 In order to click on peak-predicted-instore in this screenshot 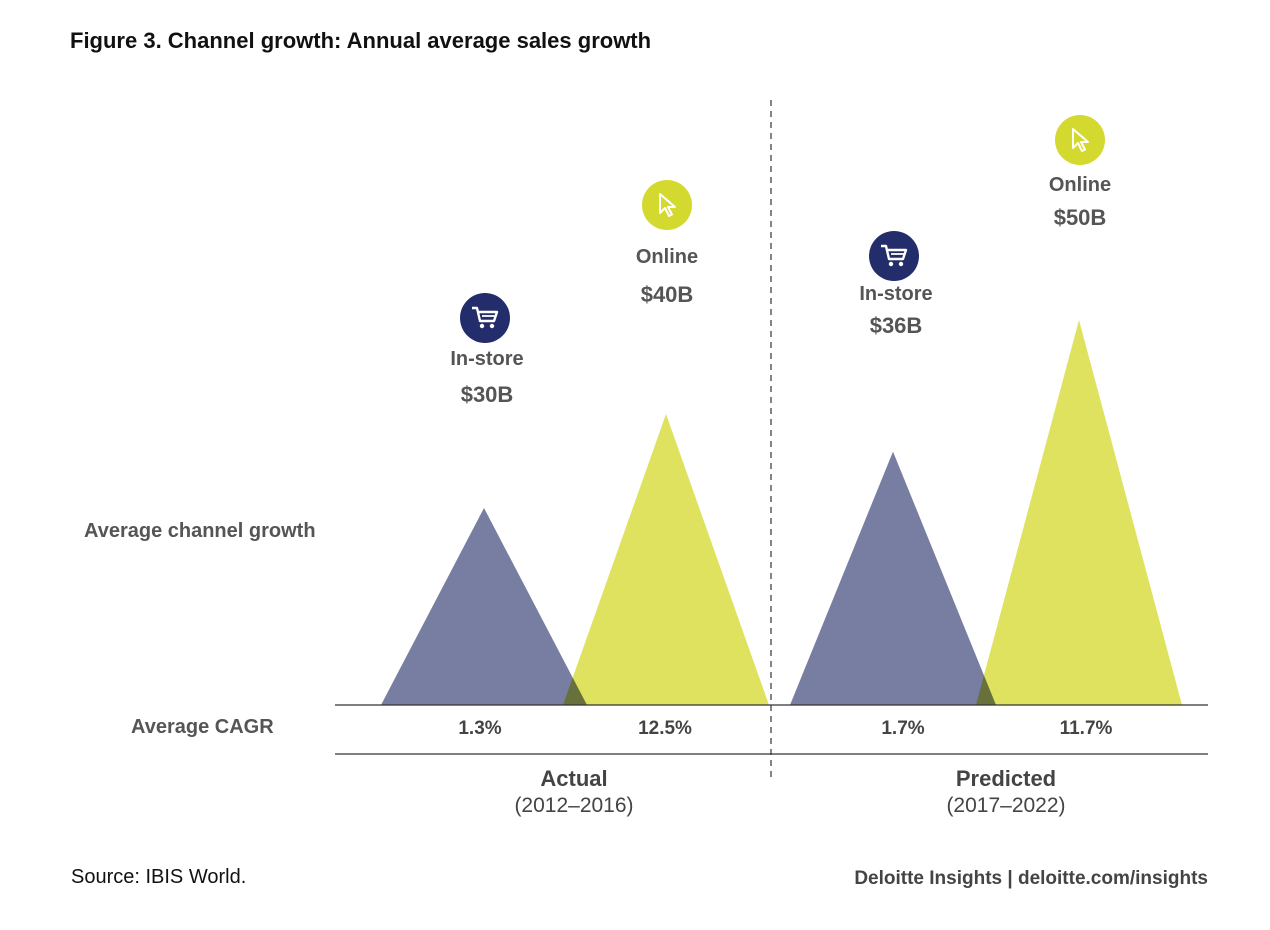, I will do `click(893, 578)`.